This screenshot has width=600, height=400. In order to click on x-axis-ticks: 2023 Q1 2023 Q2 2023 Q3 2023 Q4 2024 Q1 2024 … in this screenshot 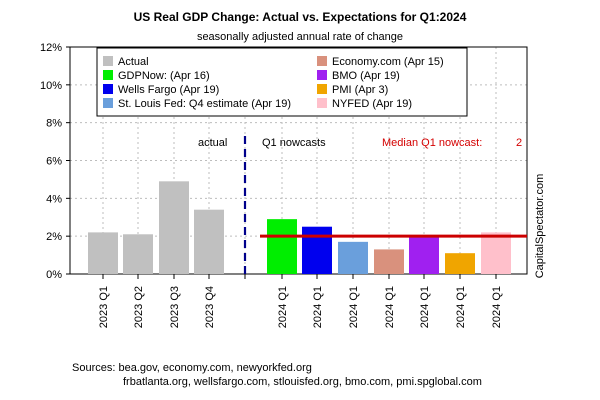, I will do `click(300, 301)`.